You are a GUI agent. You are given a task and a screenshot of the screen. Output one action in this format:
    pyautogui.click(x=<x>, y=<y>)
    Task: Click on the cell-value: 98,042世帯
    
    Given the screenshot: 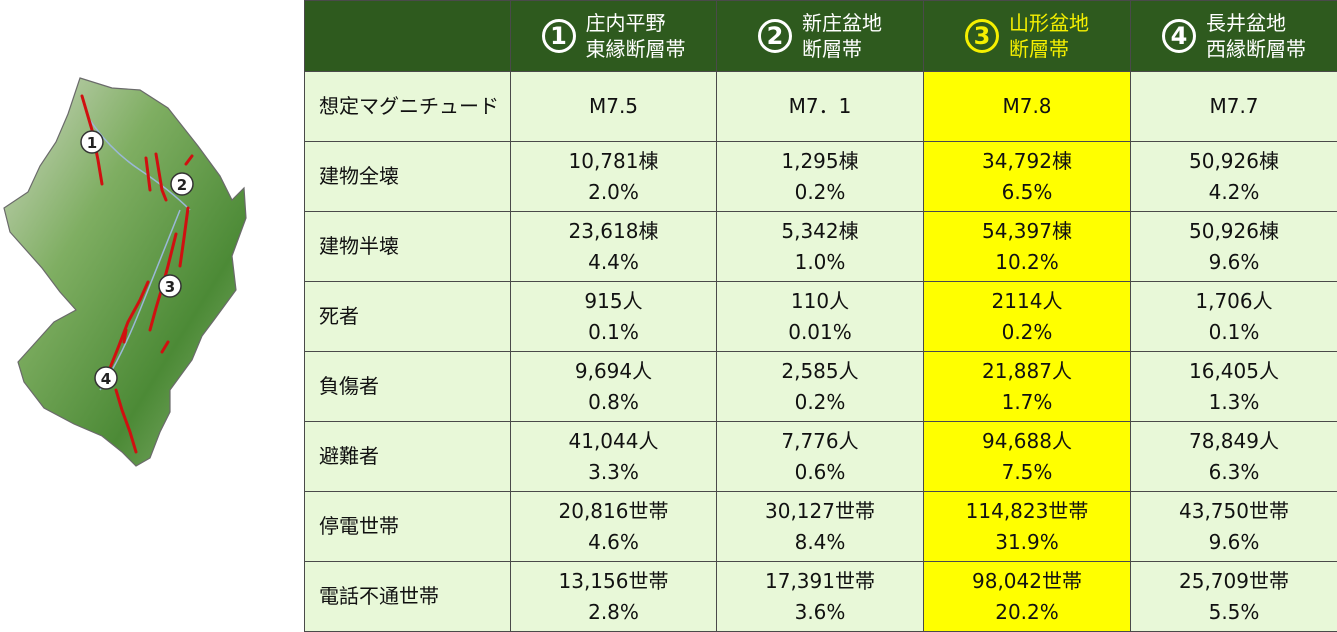 What is the action you would take?
    pyautogui.click(x=1027, y=580)
    